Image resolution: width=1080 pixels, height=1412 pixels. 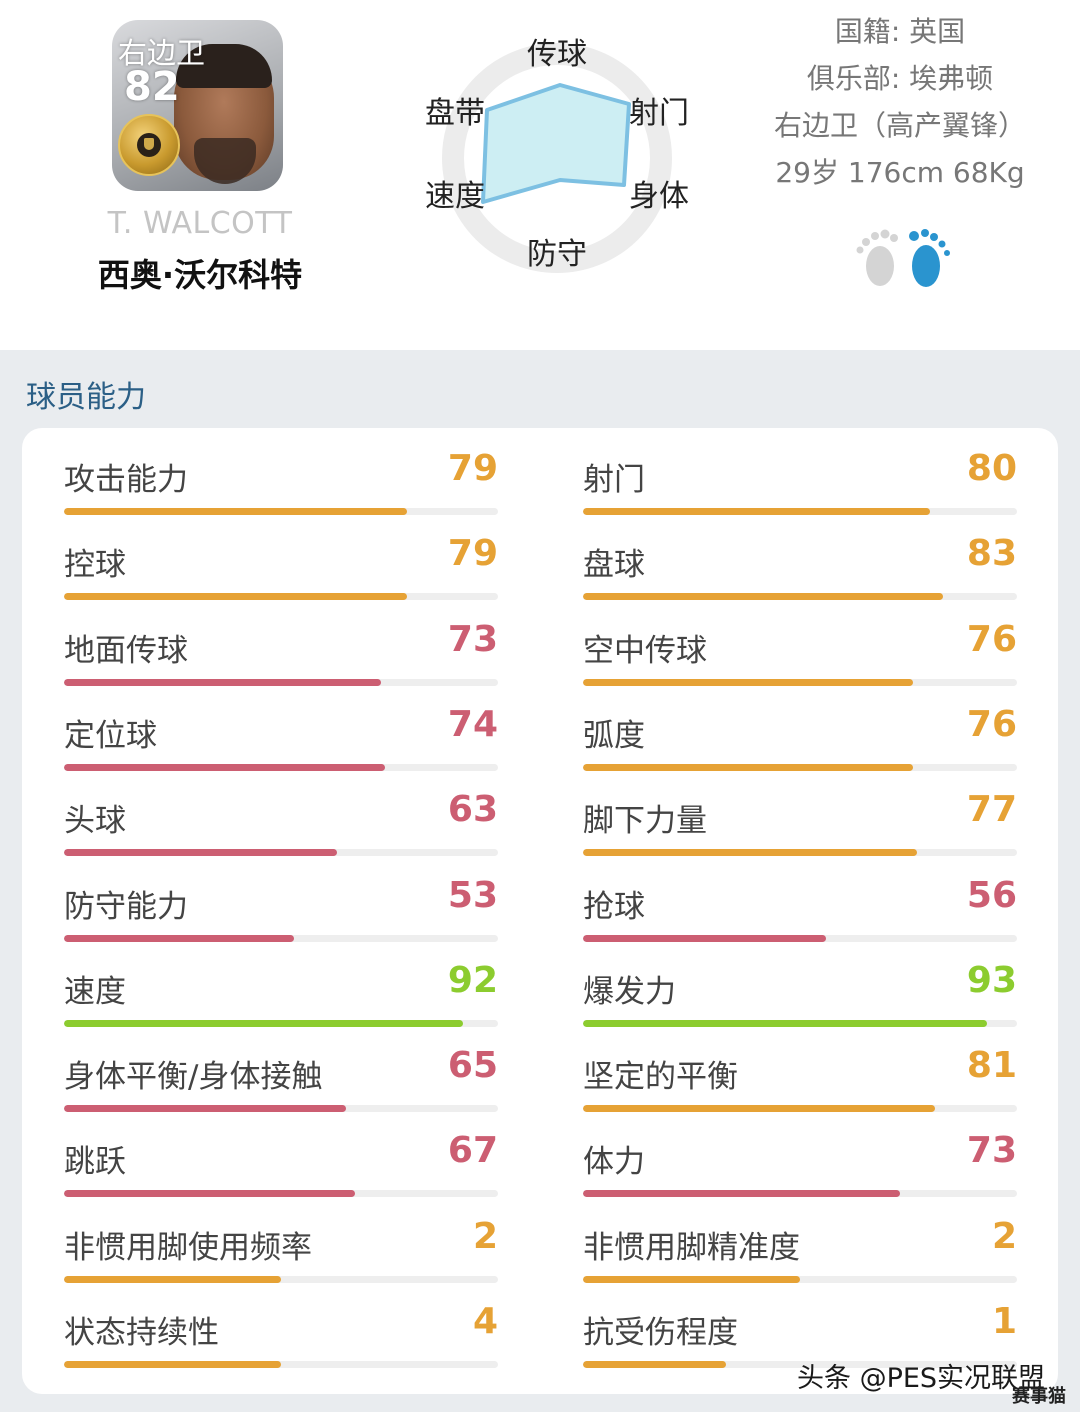 What do you see at coordinates (645, 821) in the screenshot?
I see `stat-label: 脚下力量` at bounding box center [645, 821].